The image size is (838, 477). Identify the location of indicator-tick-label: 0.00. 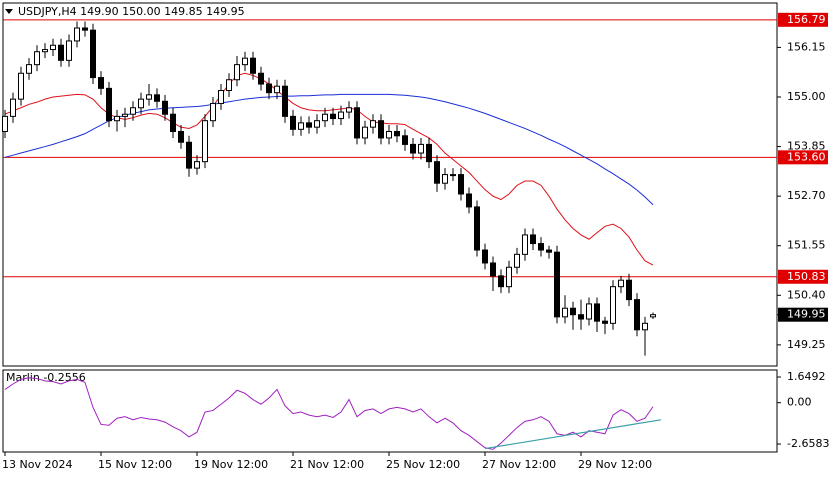
(799, 402).